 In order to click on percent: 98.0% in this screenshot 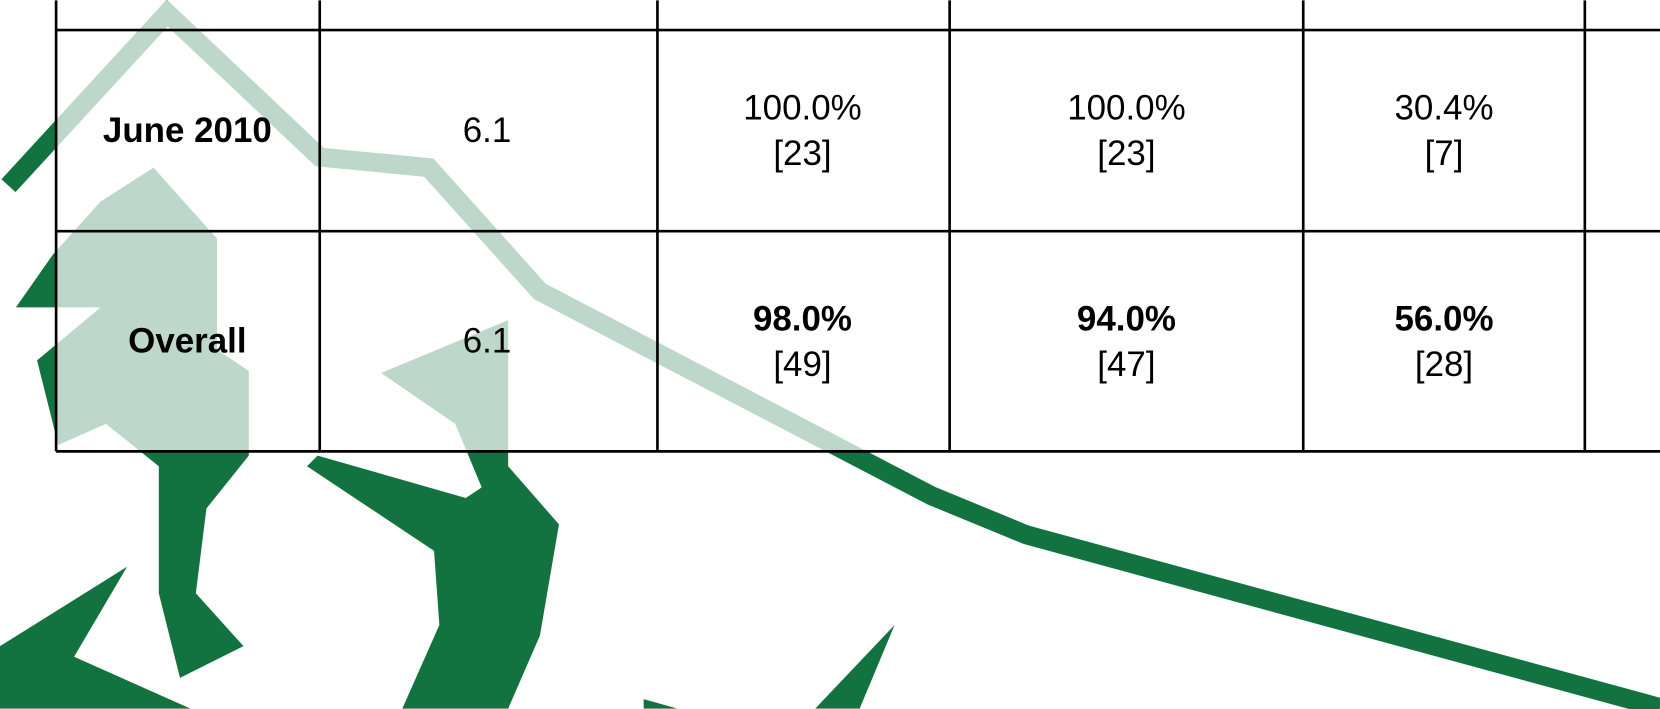, I will do `click(802, 318)`.